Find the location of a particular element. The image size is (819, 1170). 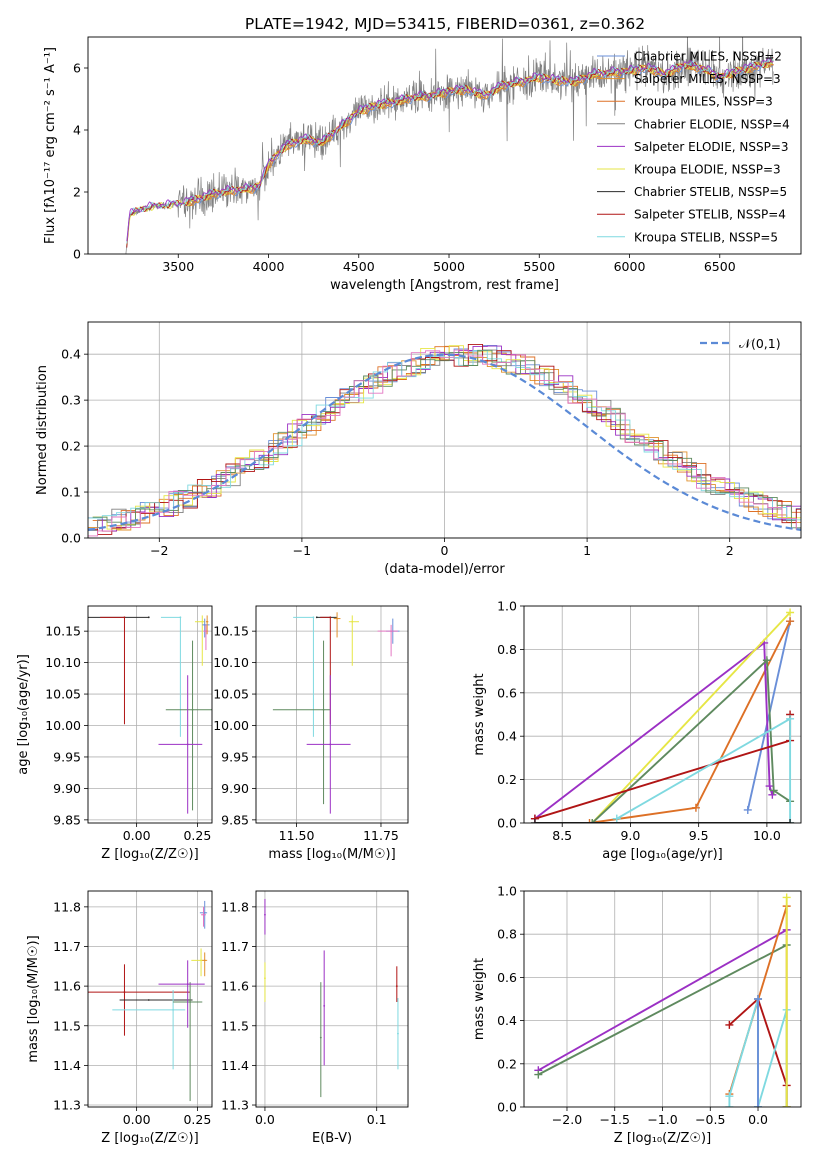

mass_vs_z-x-tick-label: 0.00 is located at coordinates (137, 1119).